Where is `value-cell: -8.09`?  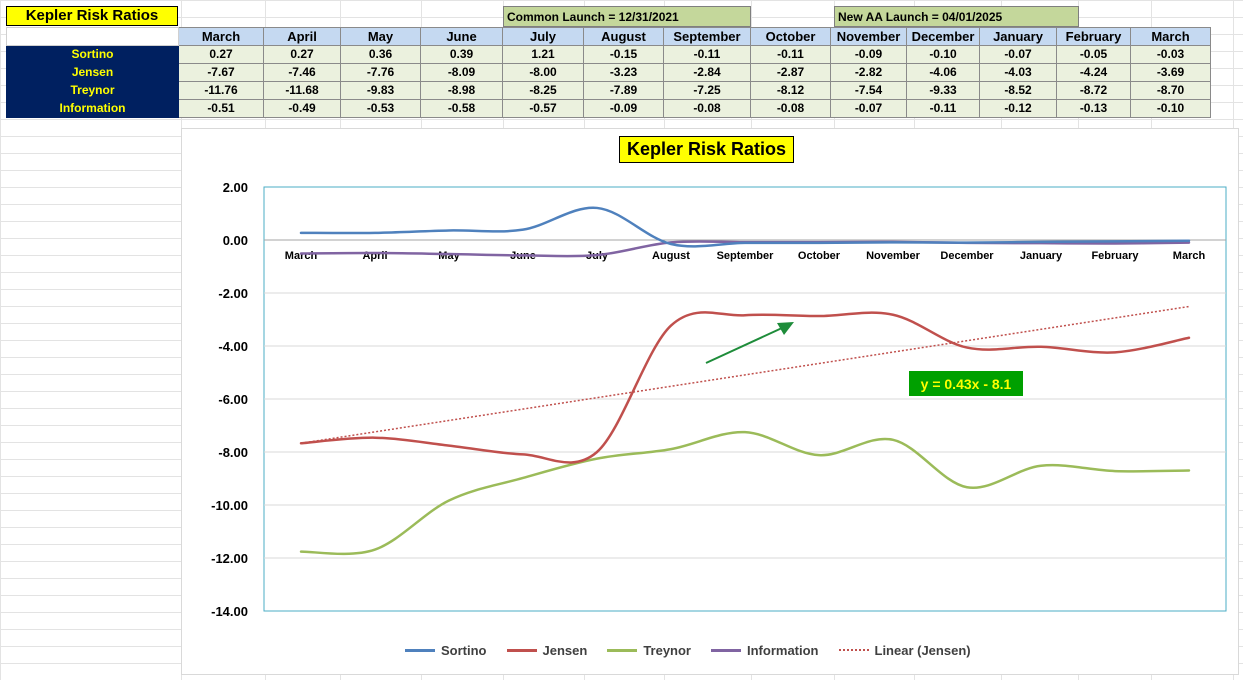
value-cell: -8.09 is located at coordinates (461, 72).